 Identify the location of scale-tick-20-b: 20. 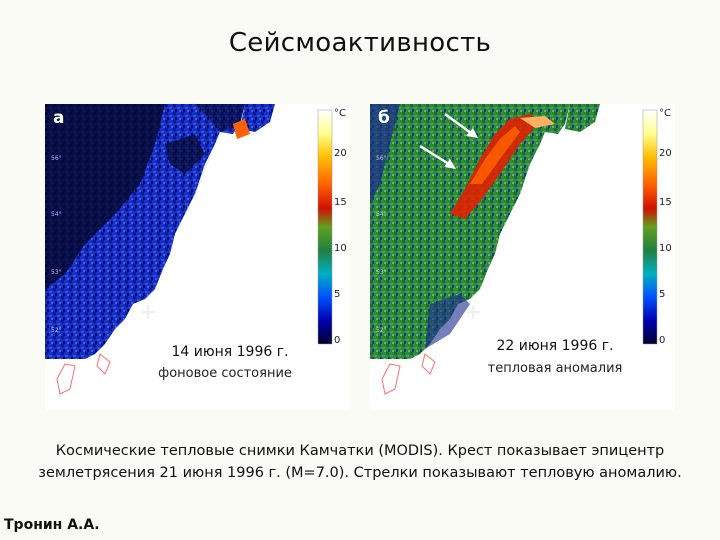
(665, 153).